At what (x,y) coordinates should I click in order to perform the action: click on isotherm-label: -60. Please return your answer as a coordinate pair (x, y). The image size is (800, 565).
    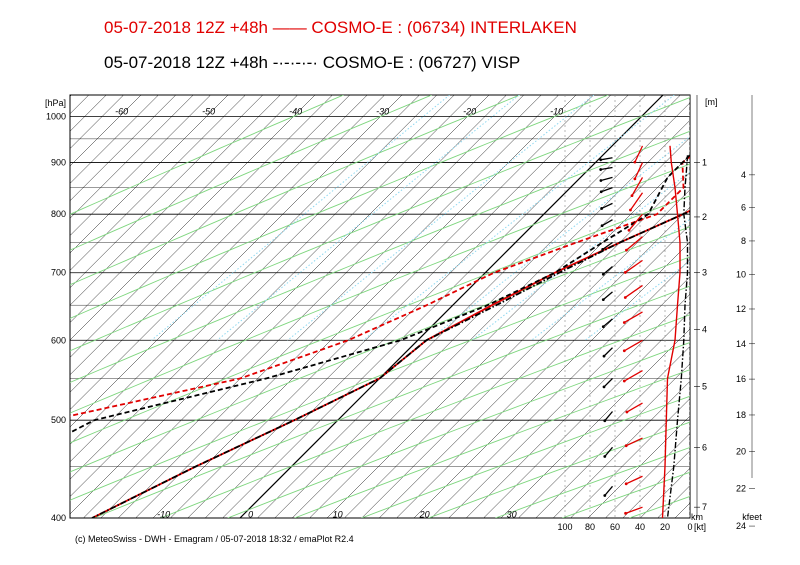
    Looking at the image, I should click on (121, 111).